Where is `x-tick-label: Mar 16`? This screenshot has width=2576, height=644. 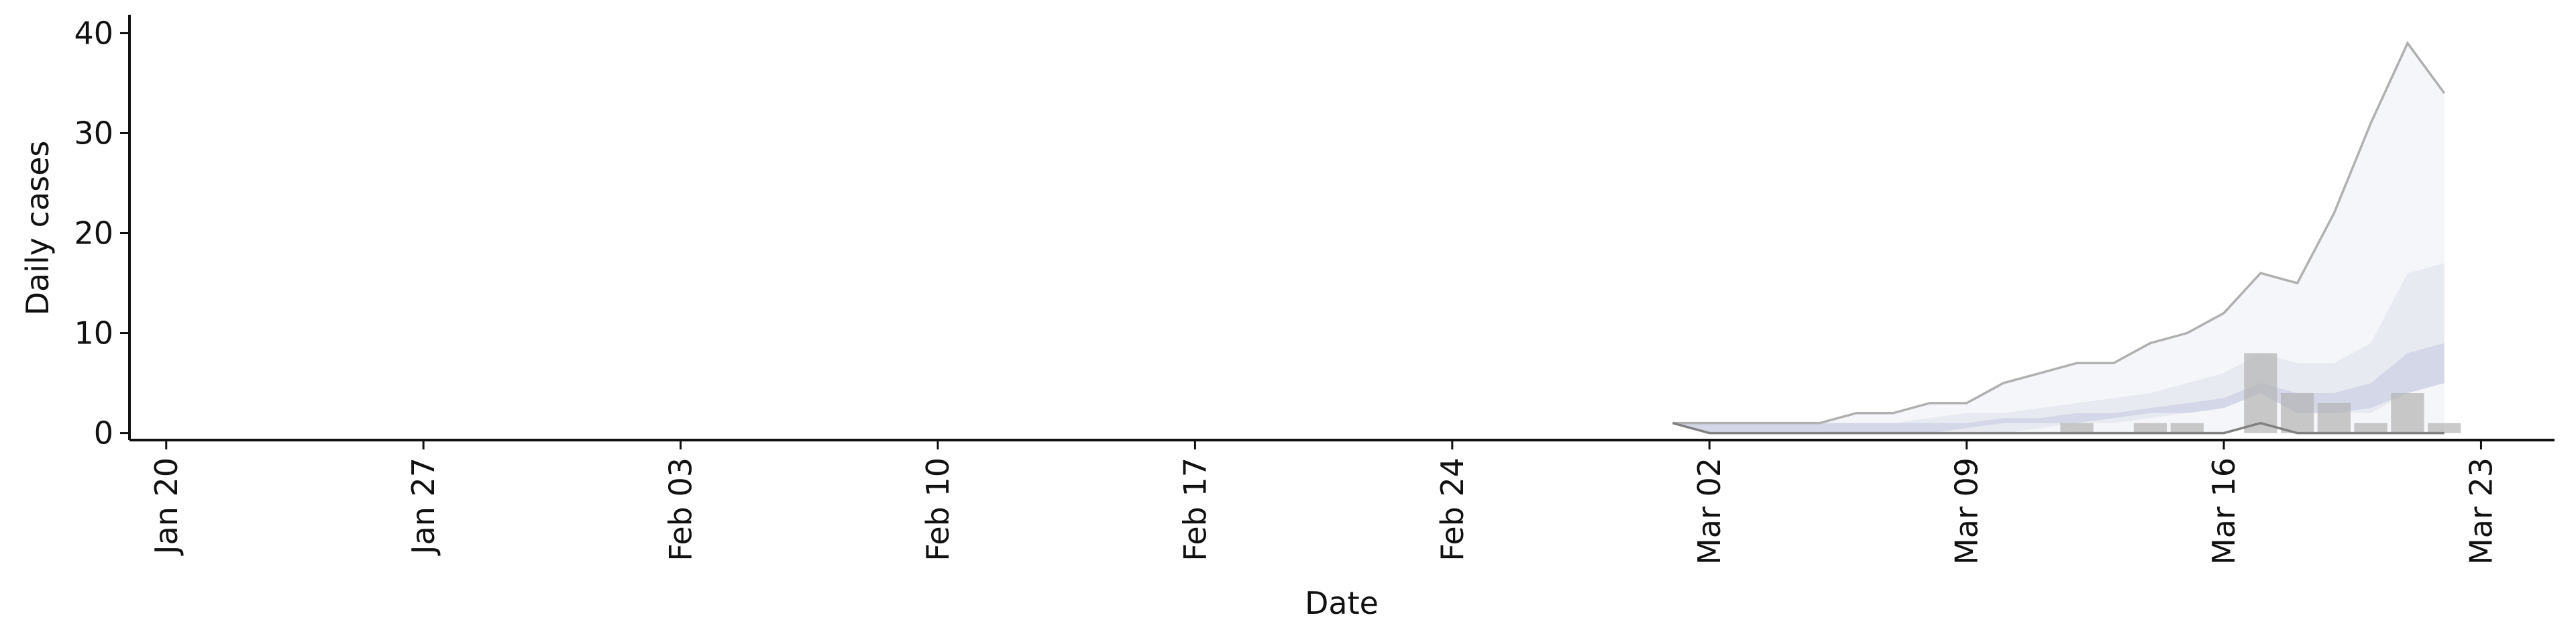 x-tick-label: Mar 16 is located at coordinates (2224, 511).